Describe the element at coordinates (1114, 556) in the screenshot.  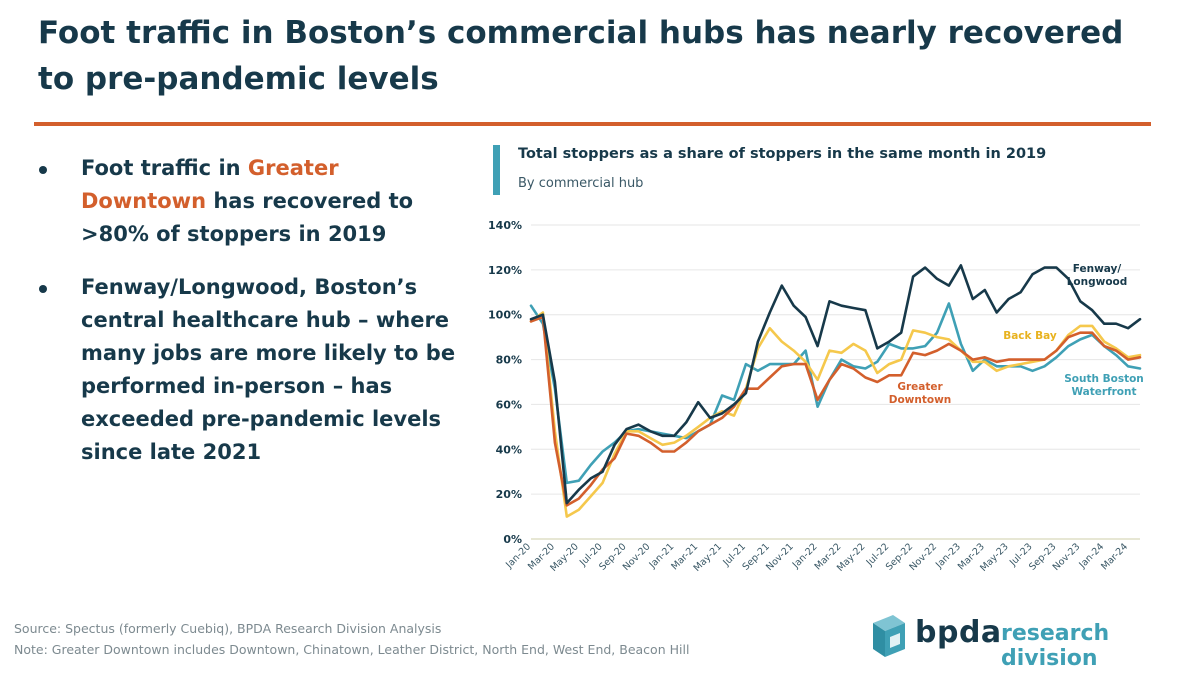
I see `x-tick-label: Mar-24` at that location.